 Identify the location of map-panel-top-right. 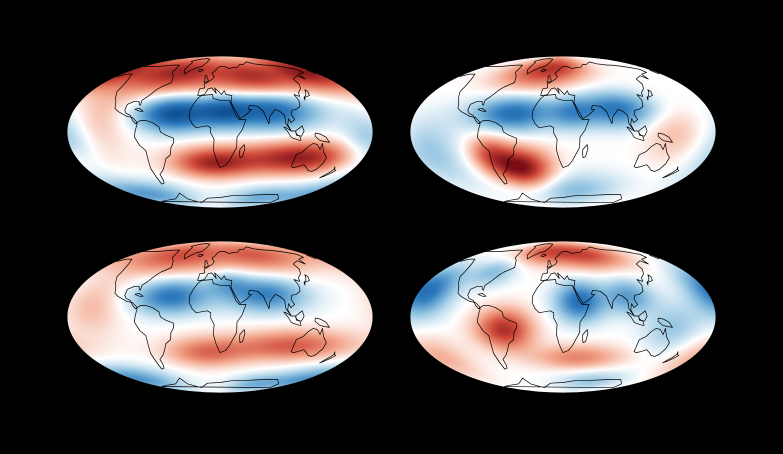
(563, 132).